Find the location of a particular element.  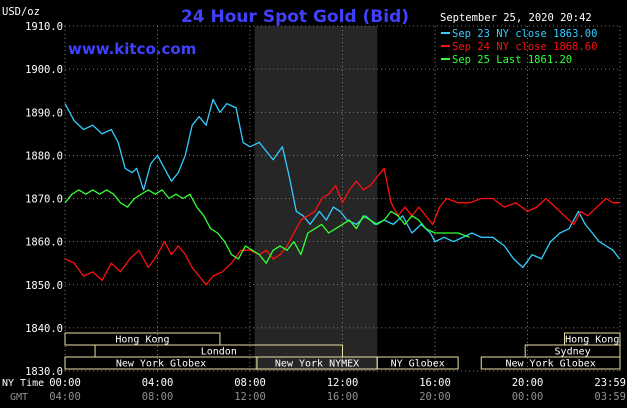

x-tick-label-ny: 04:00 is located at coordinates (158, 383).